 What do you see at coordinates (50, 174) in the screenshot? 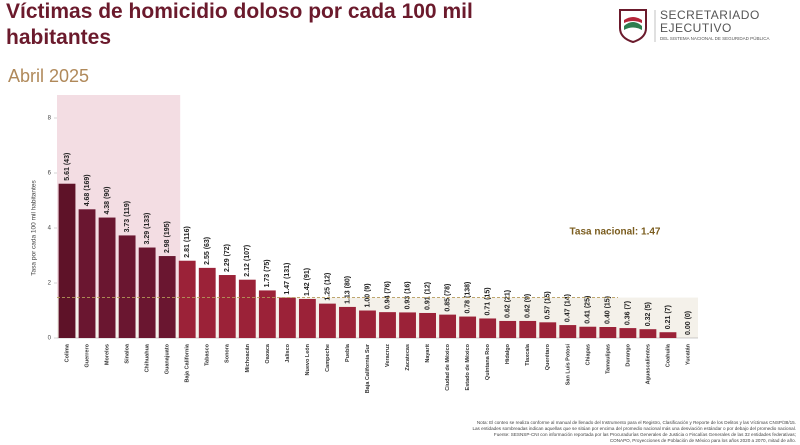
I see `y-tick-label: 6` at bounding box center [50, 174].